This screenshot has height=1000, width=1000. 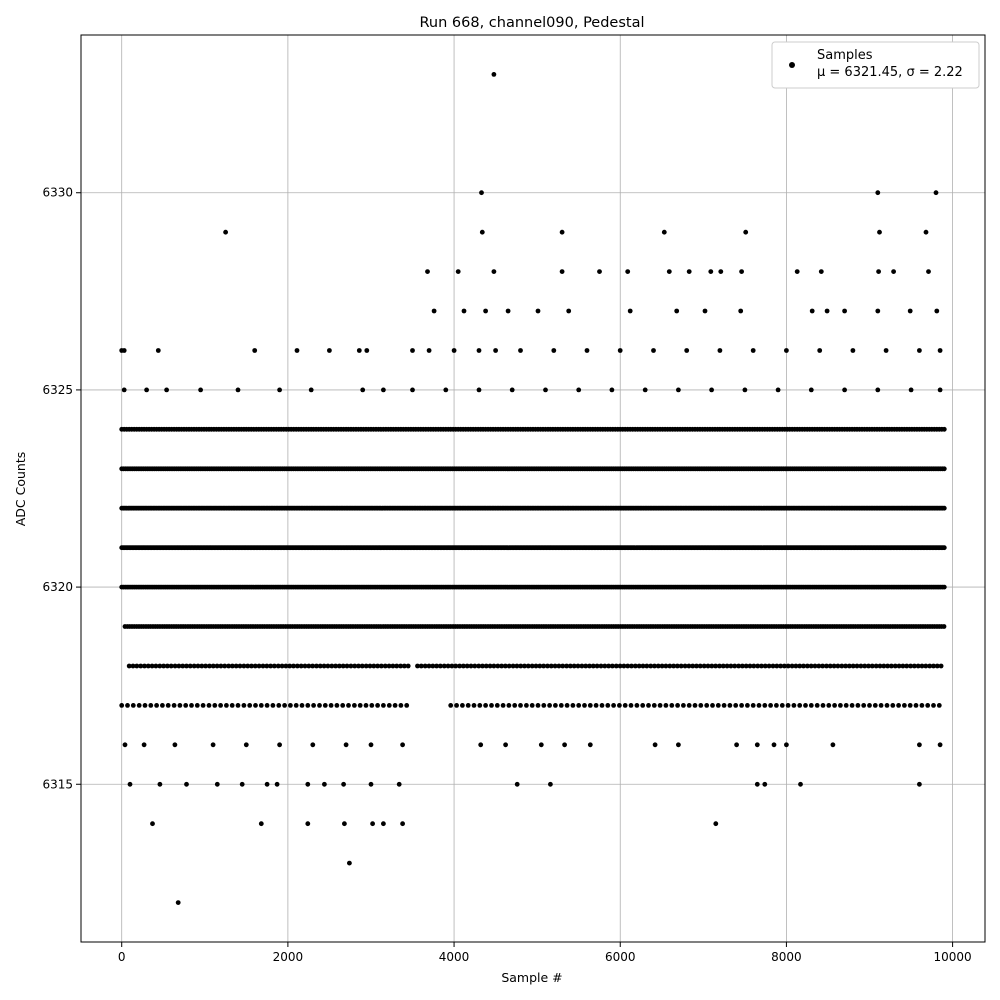 I want to click on y-tick-label: 6320, so click(x=57, y=587).